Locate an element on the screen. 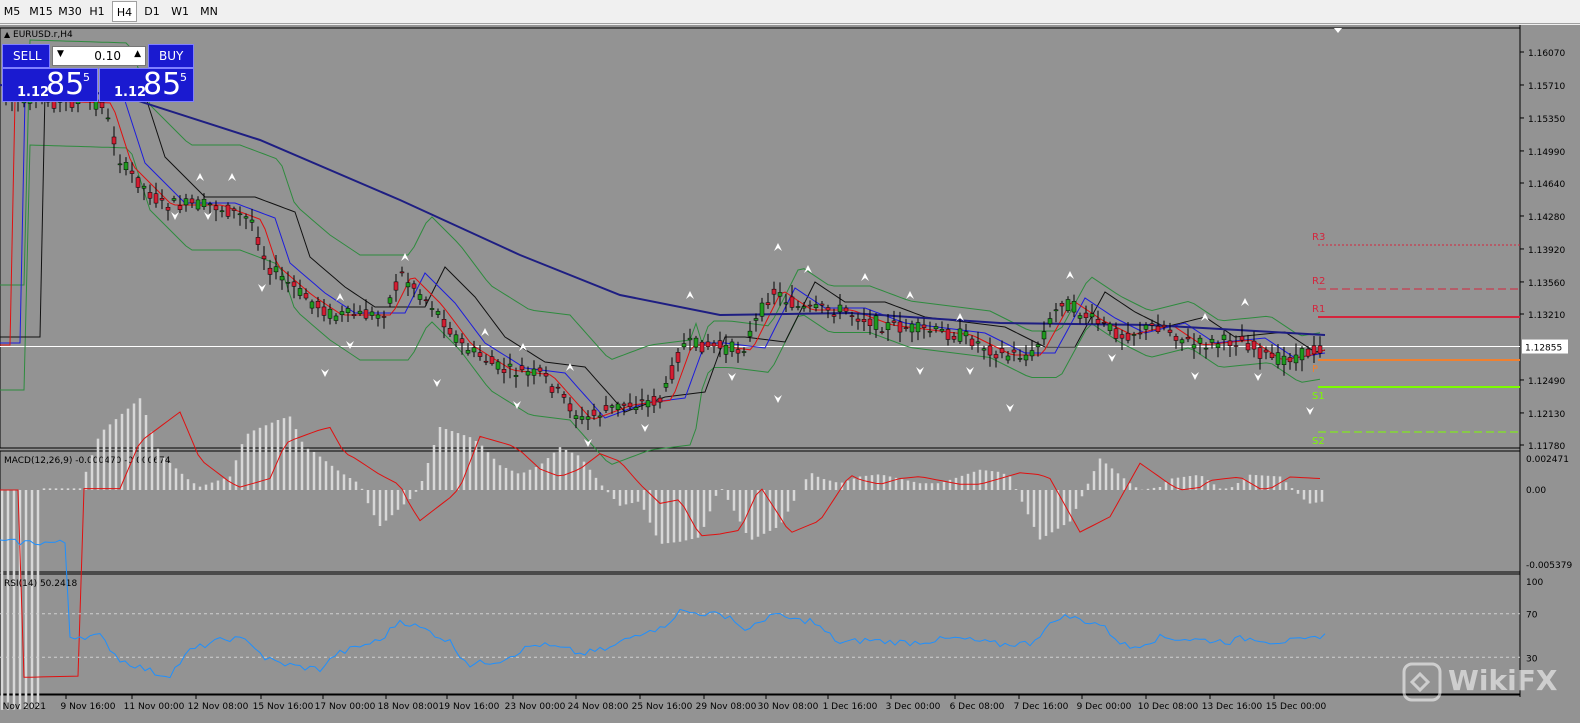 The image size is (1580, 723). sell-price-prefix: 1.12 is located at coordinates (33, 92).